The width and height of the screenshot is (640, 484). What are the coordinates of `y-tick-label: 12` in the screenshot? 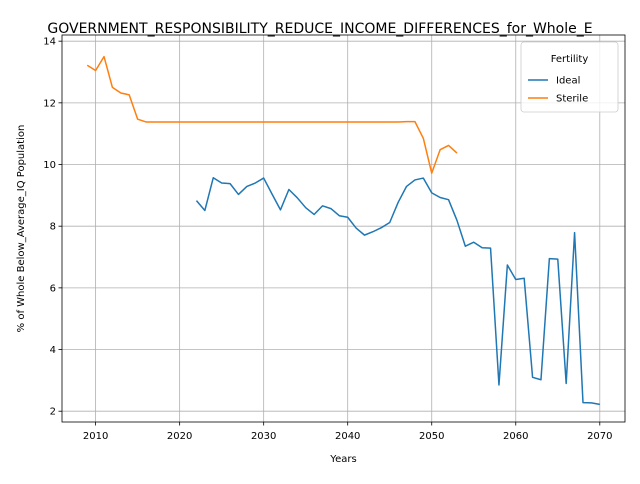 It's located at (49, 103).